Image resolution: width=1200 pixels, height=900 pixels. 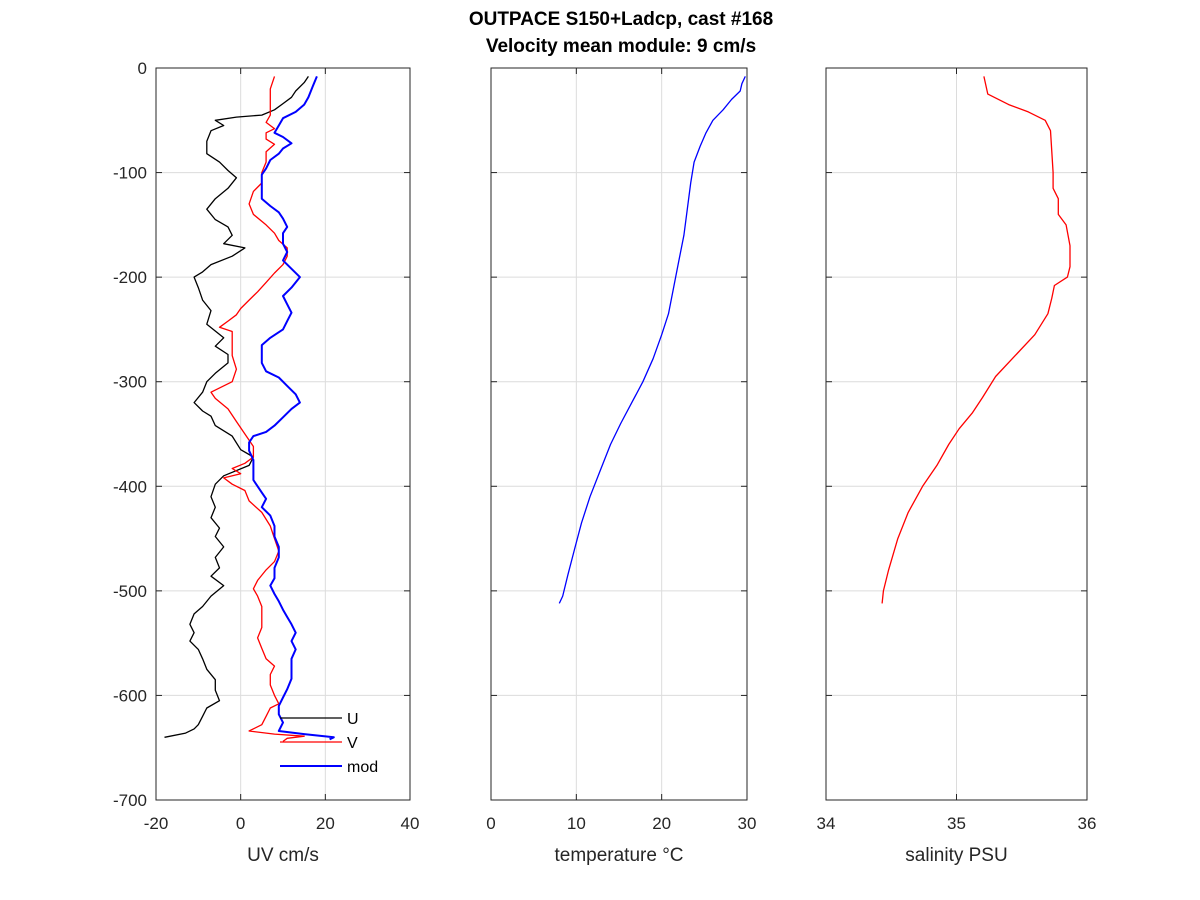 I want to click on series-line-u, so click(x=236, y=407).